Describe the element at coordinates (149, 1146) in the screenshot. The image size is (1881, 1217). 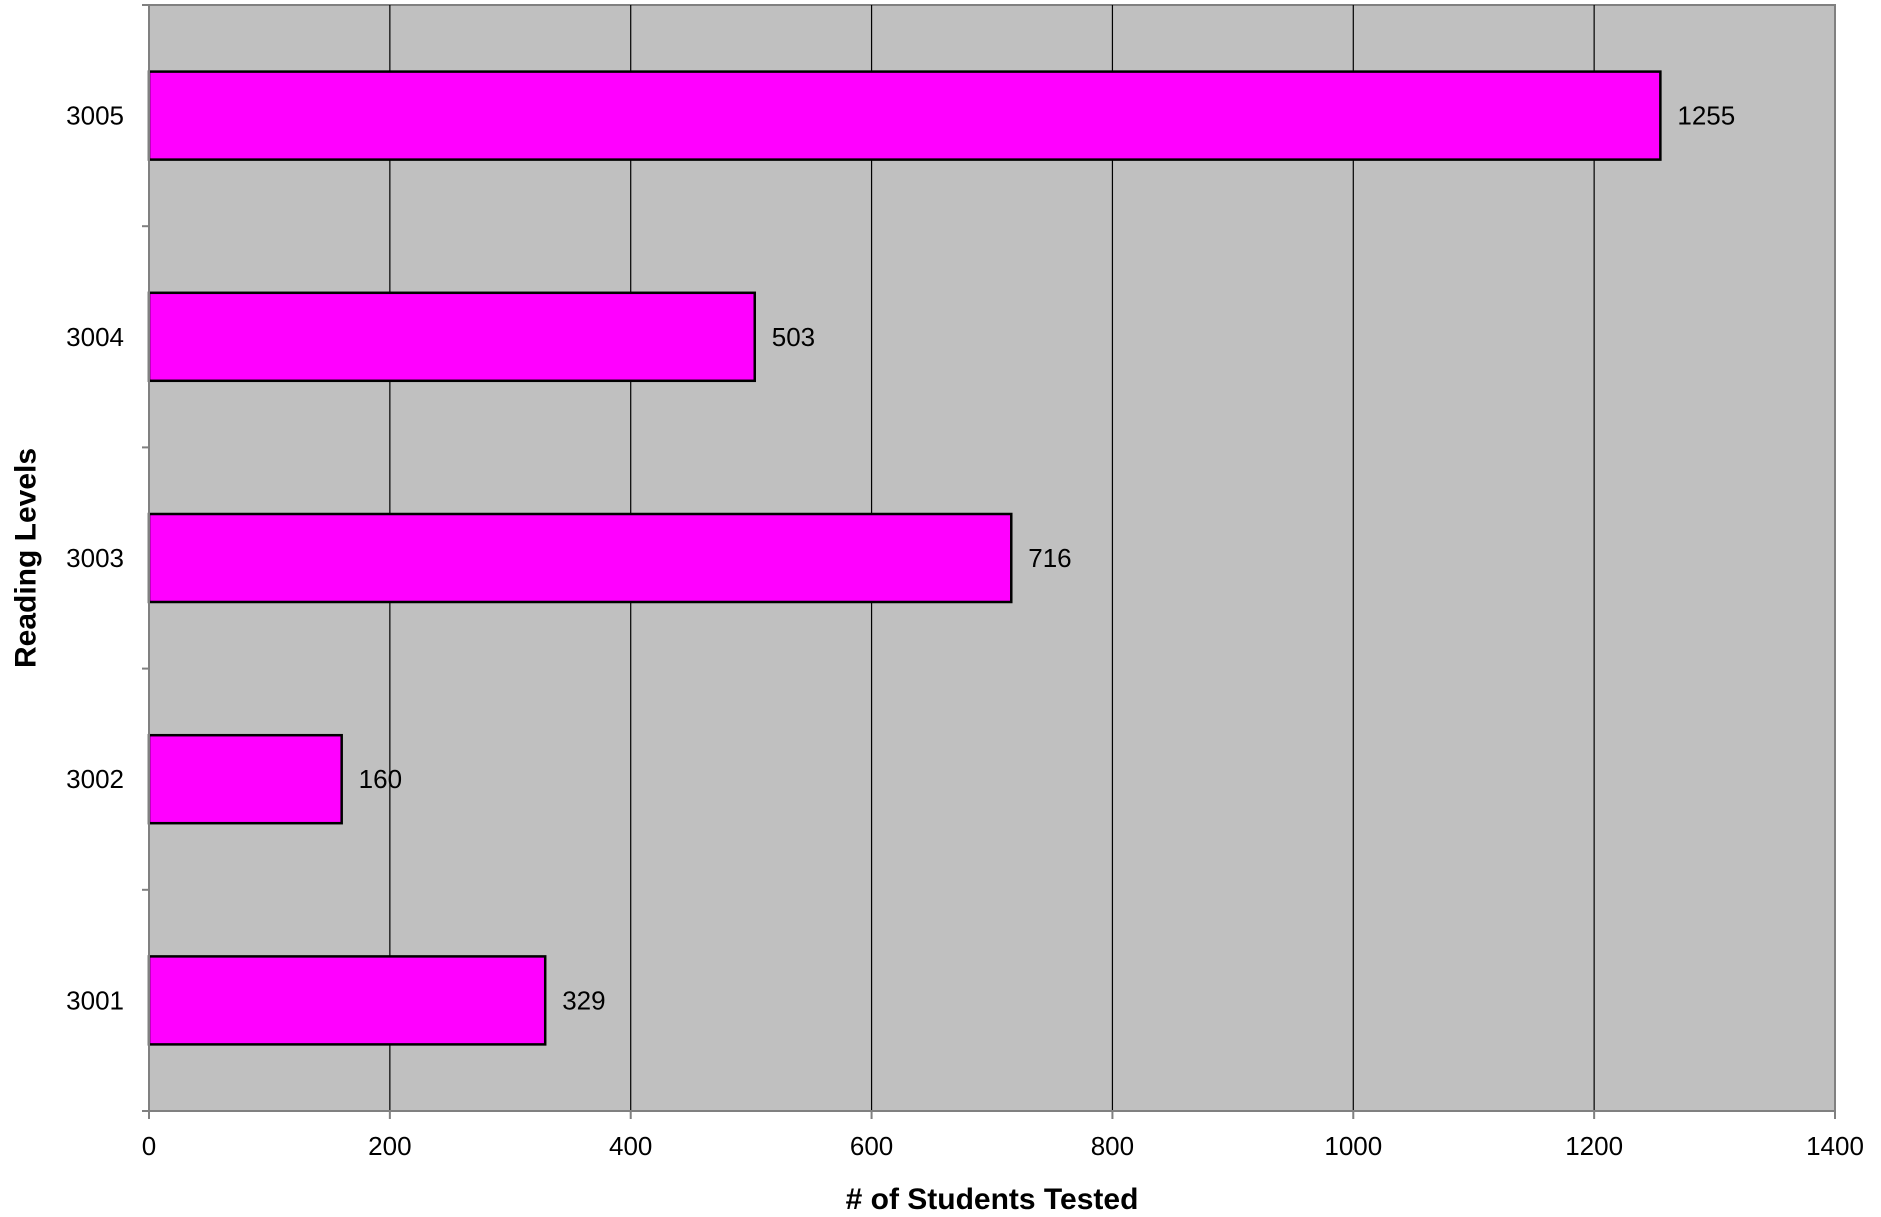
I see `x-tick-label: 0` at that location.